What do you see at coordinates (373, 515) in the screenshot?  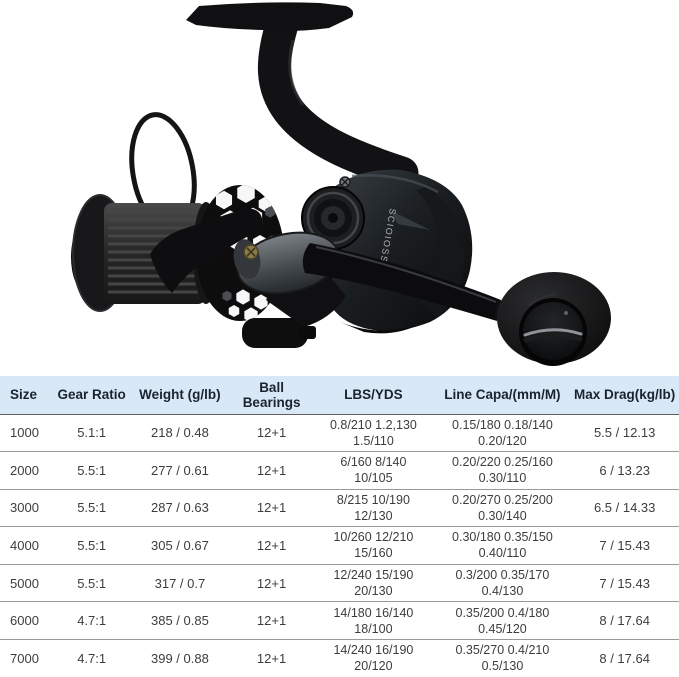 I see `lbs-yds-line2: 12/130` at bounding box center [373, 515].